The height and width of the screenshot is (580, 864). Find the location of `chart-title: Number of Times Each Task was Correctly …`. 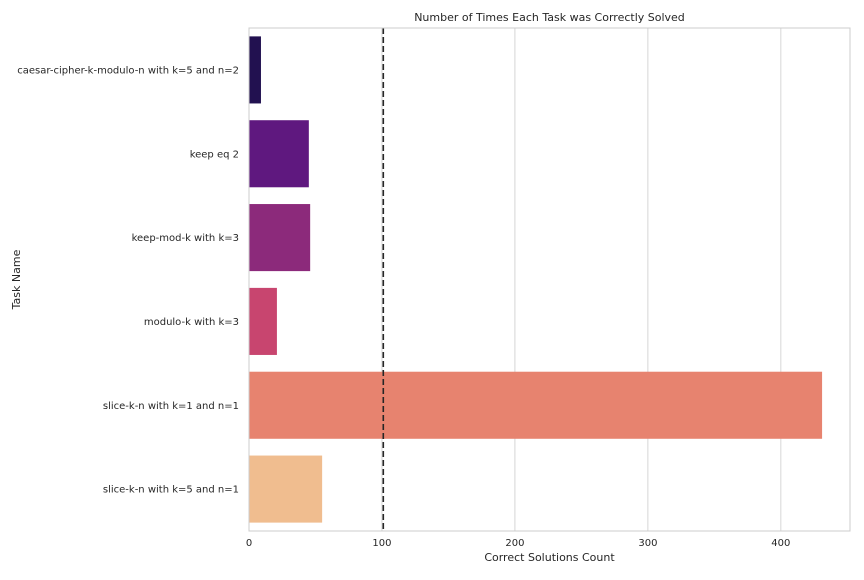

chart-title: Number of Times Each Task was Correctly … is located at coordinates (549, 17).